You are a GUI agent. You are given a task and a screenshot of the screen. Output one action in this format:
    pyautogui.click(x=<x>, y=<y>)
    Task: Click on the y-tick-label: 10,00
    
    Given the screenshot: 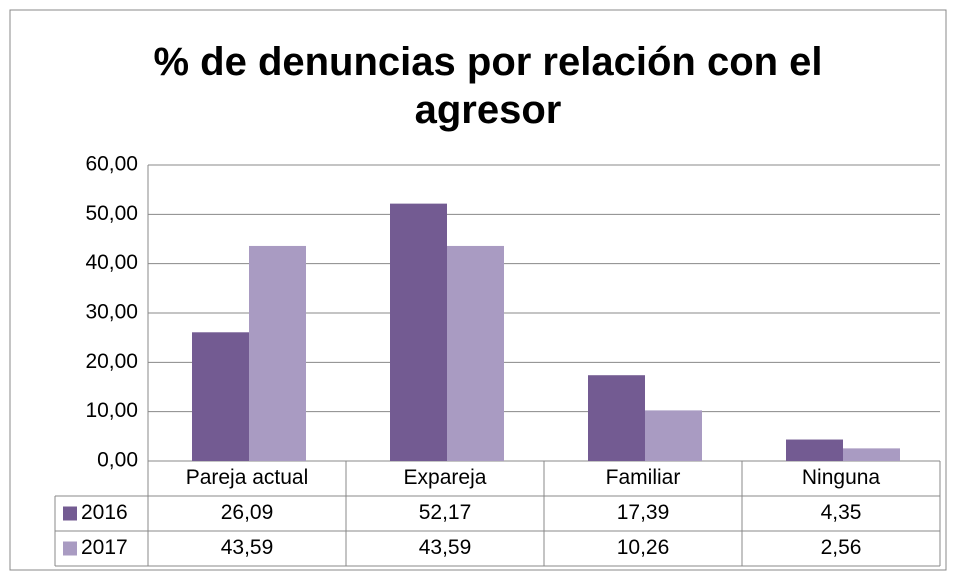 What is the action you would take?
    pyautogui.click(x=111, y=410)
    